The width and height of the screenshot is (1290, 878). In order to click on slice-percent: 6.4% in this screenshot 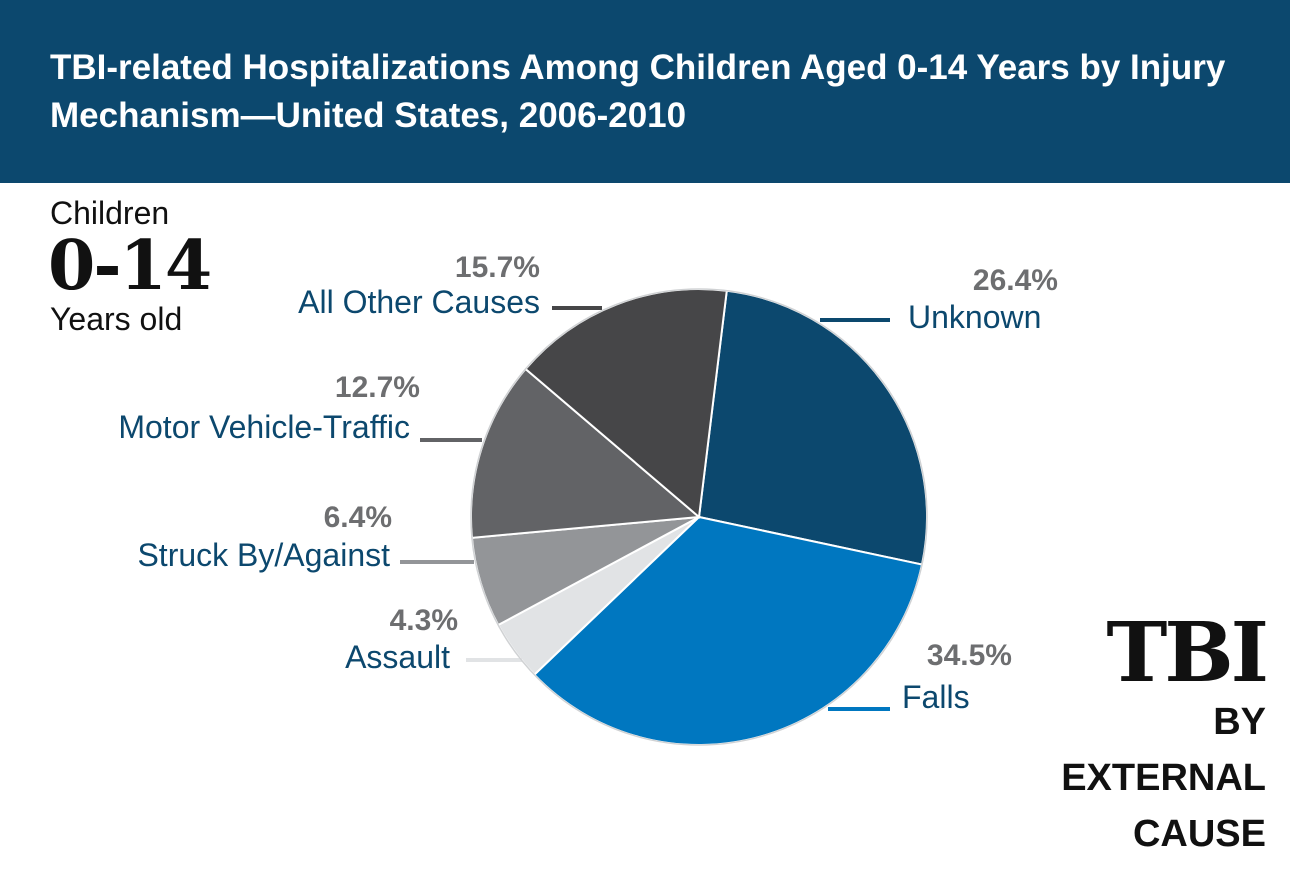, I will do `click(357, 517)`.